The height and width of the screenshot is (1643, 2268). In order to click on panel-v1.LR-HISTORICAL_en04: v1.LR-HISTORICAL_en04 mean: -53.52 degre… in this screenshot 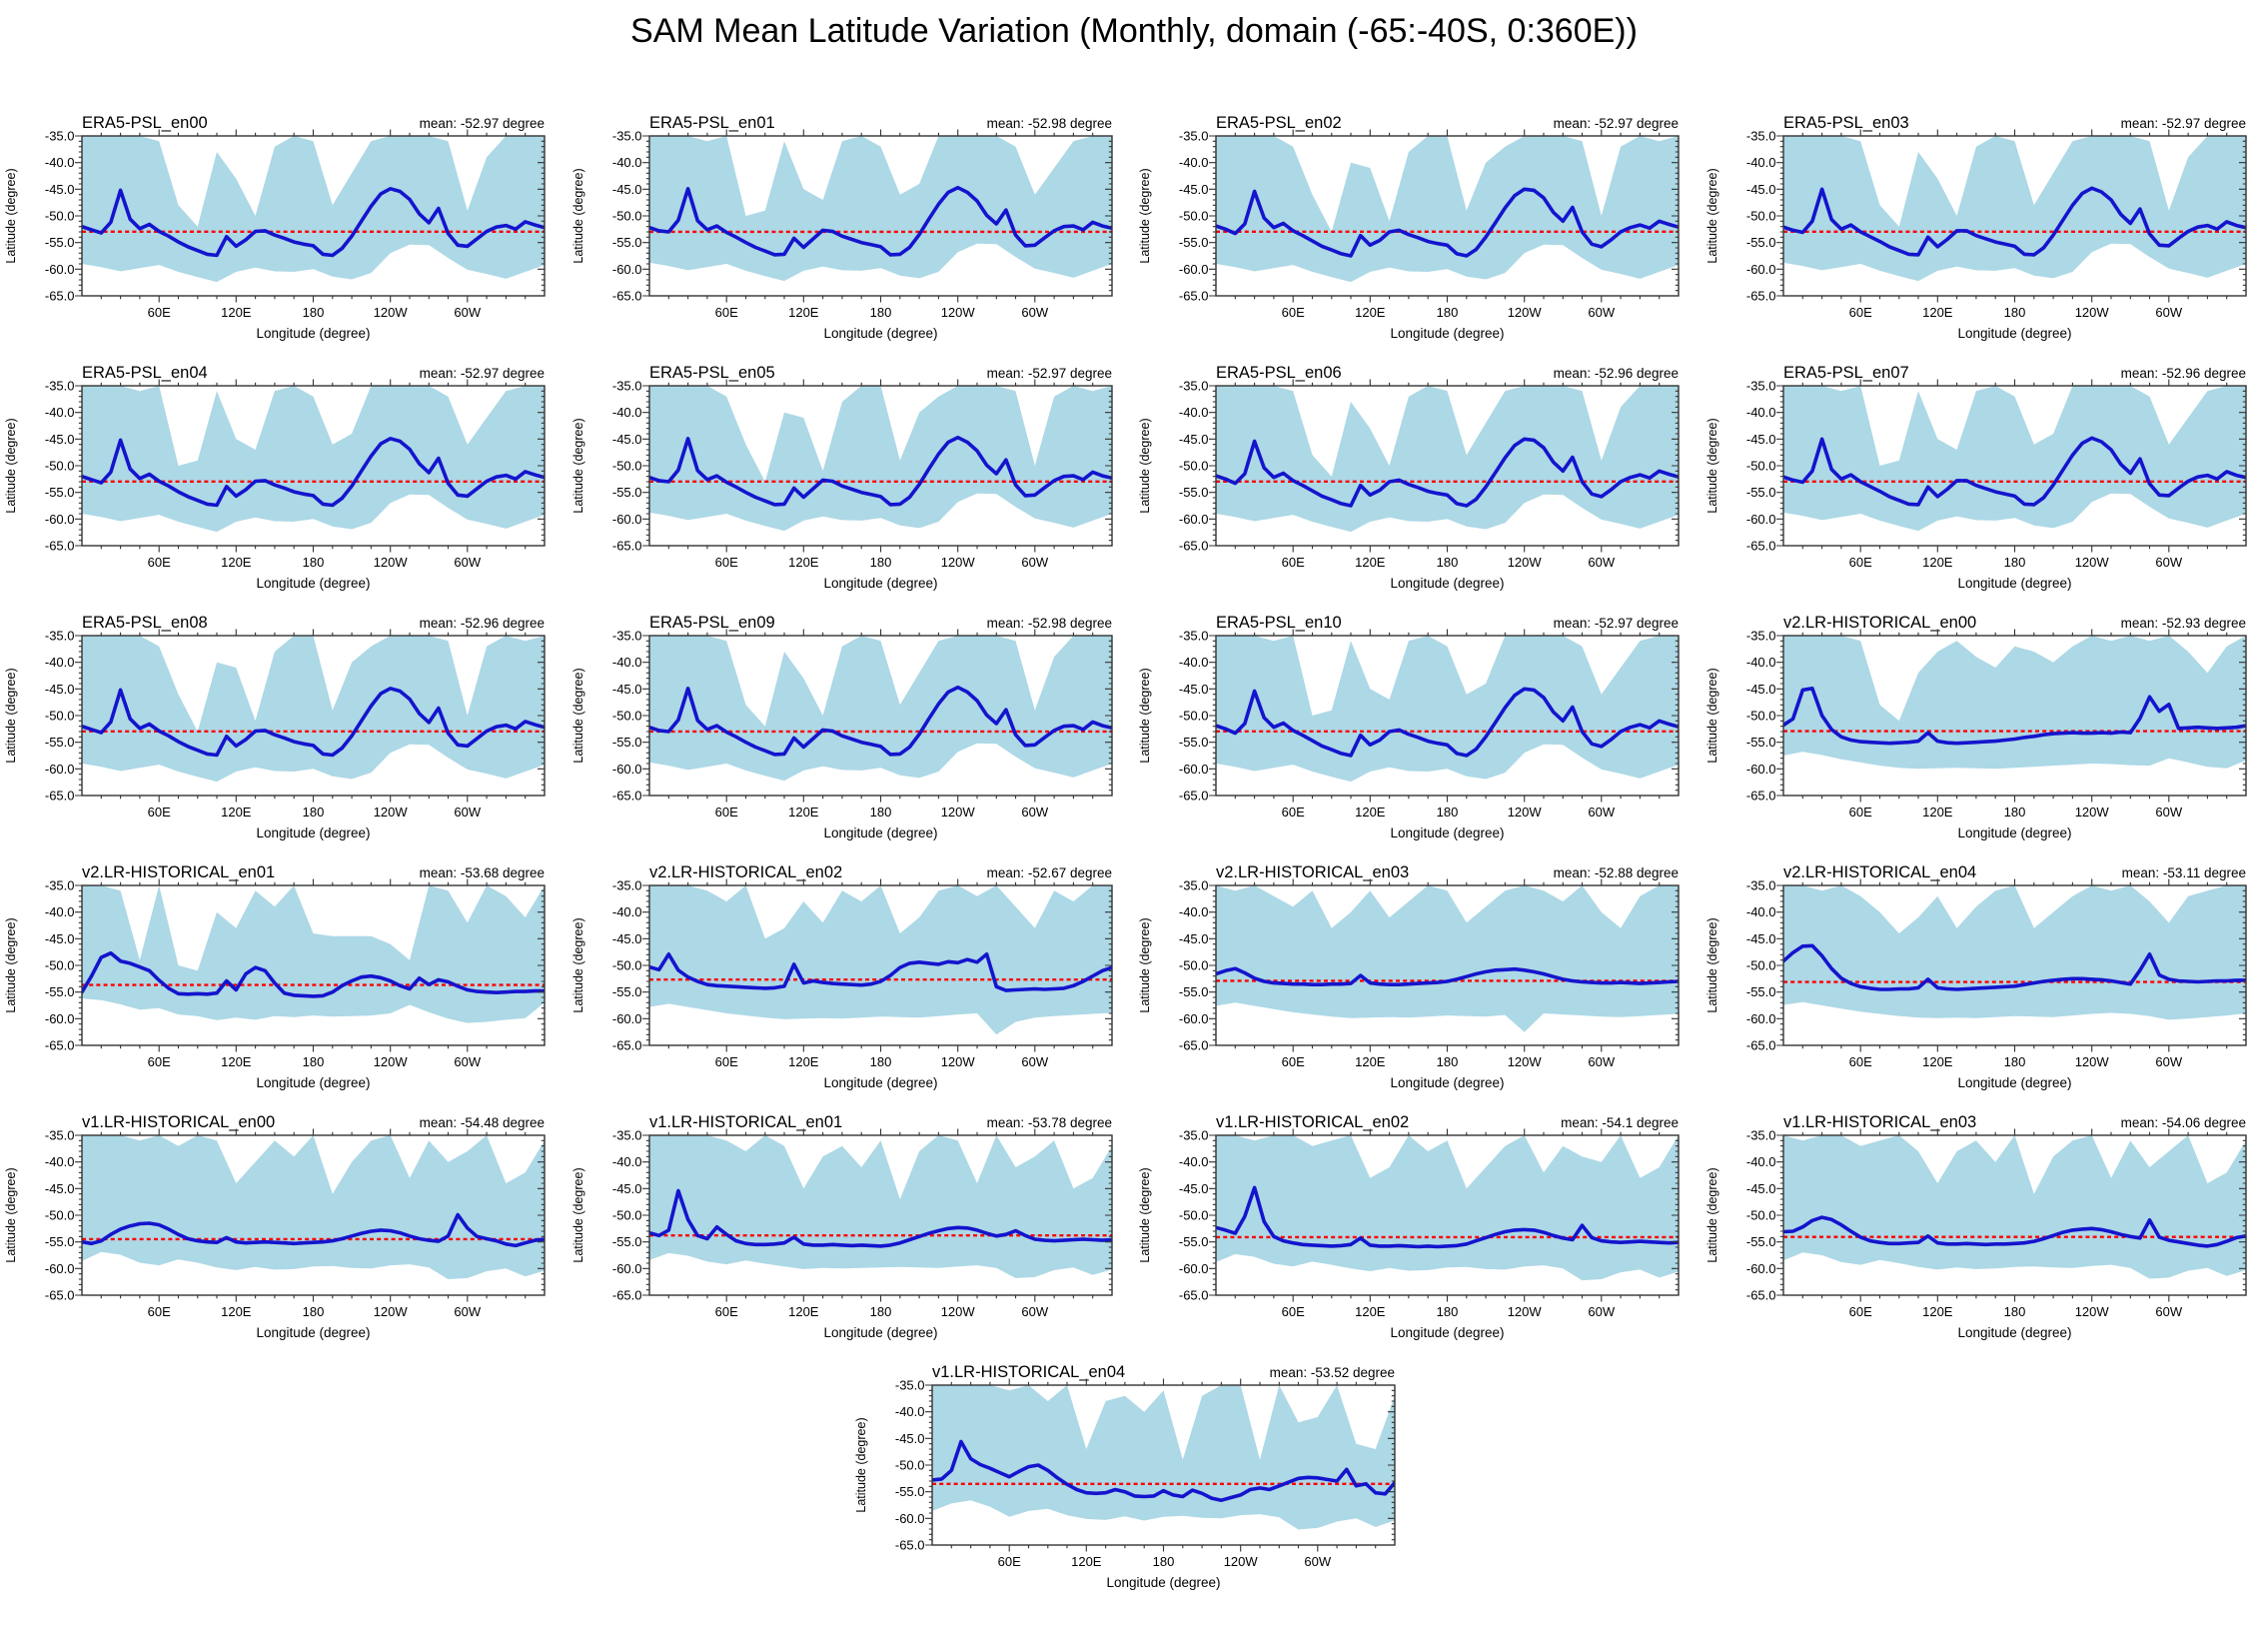, I will do `click(1133, 1480)`.